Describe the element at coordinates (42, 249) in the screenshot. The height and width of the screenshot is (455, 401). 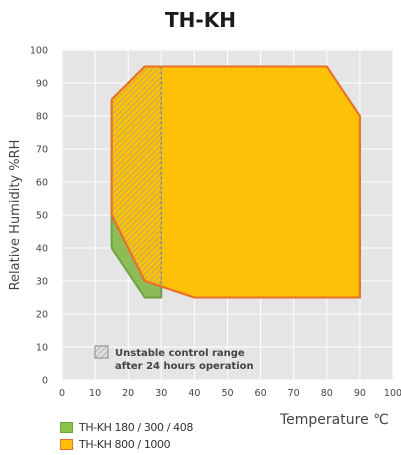
I see `y-tick-label: 40` at that location.